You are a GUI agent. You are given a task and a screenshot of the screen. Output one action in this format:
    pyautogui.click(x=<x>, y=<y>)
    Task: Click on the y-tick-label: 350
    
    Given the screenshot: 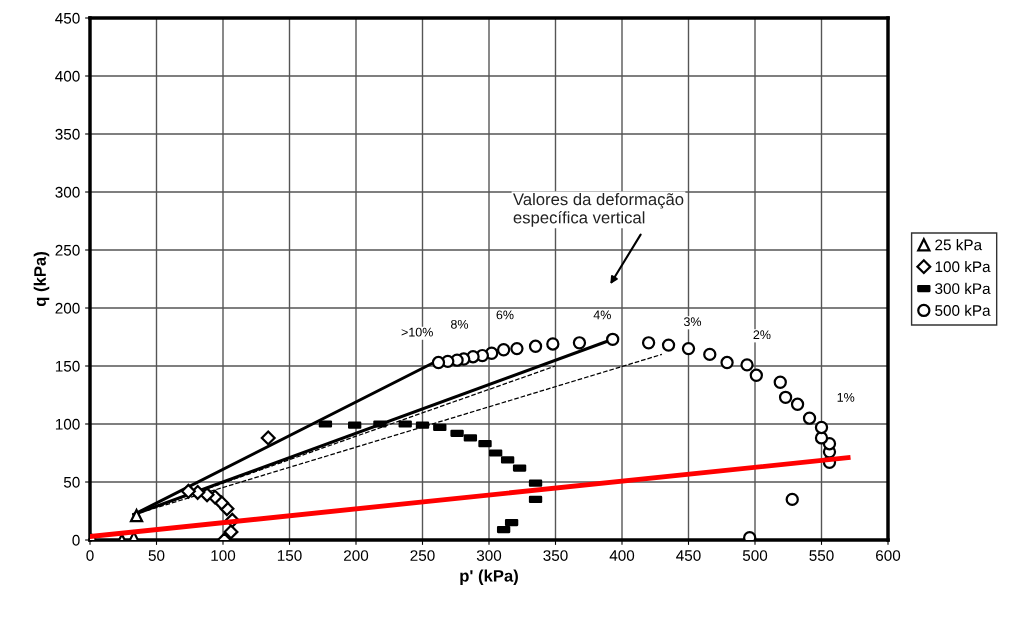 What is the action you would take?
    pyautogui.click(x=67, y=134)
    